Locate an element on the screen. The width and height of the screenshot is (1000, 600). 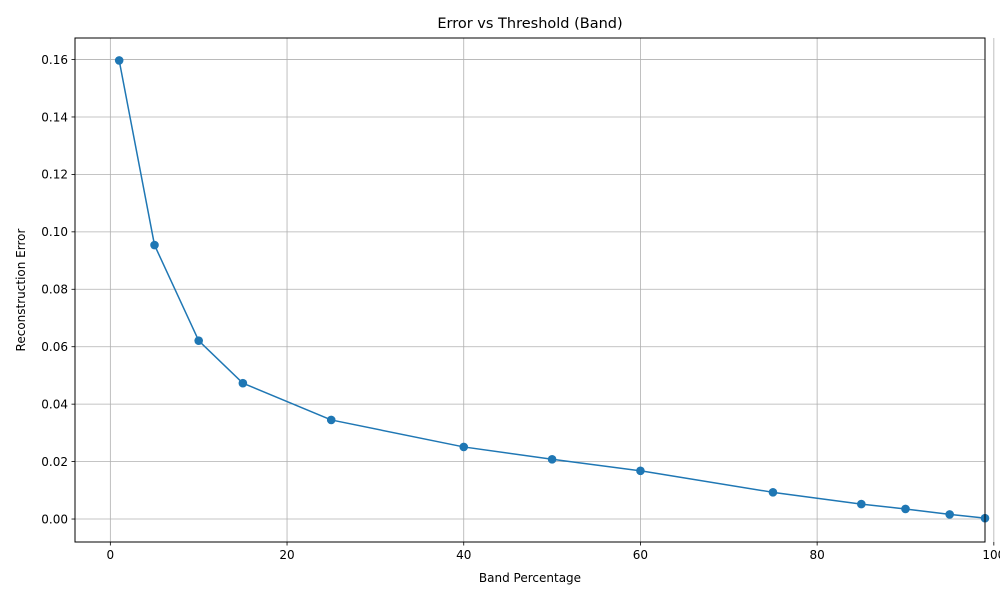
chart-title: Error vs Threshold (Band) is located at coordinates (529, 24).